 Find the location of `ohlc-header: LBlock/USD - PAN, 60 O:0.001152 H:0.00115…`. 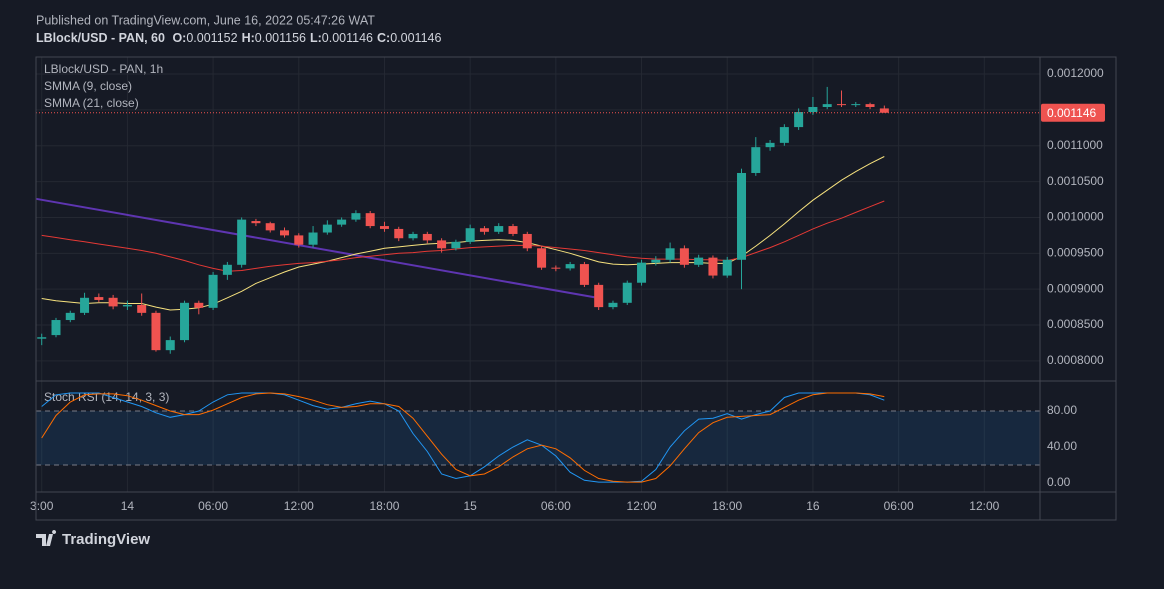

ohlc-header: LBlock/USD - PAN, 60 O:0.001152 H:0.00115… is located at coordinates (238, 38).